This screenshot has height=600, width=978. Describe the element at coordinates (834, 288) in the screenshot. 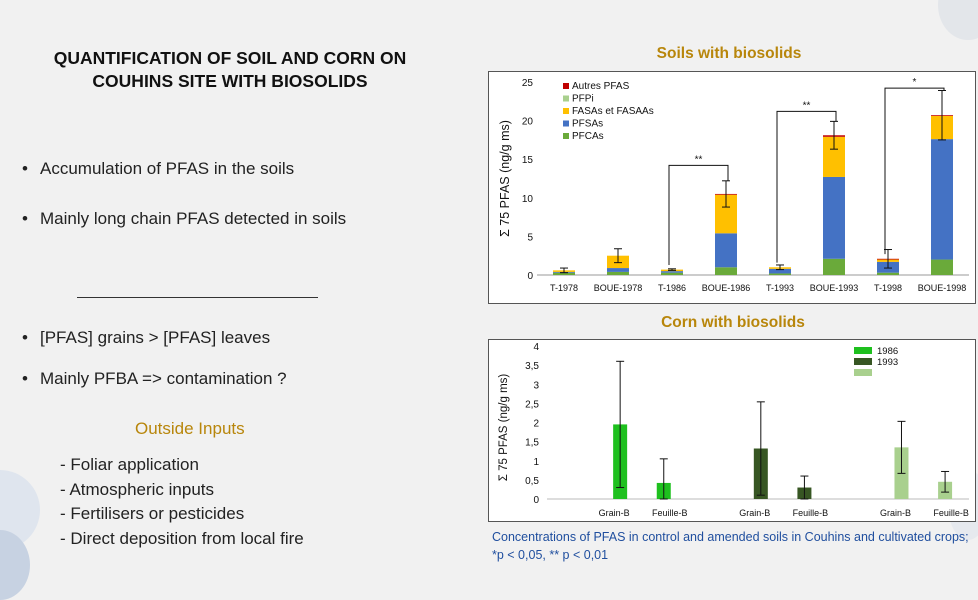

I see `x-tick-label: BOUE-1993` at that location.